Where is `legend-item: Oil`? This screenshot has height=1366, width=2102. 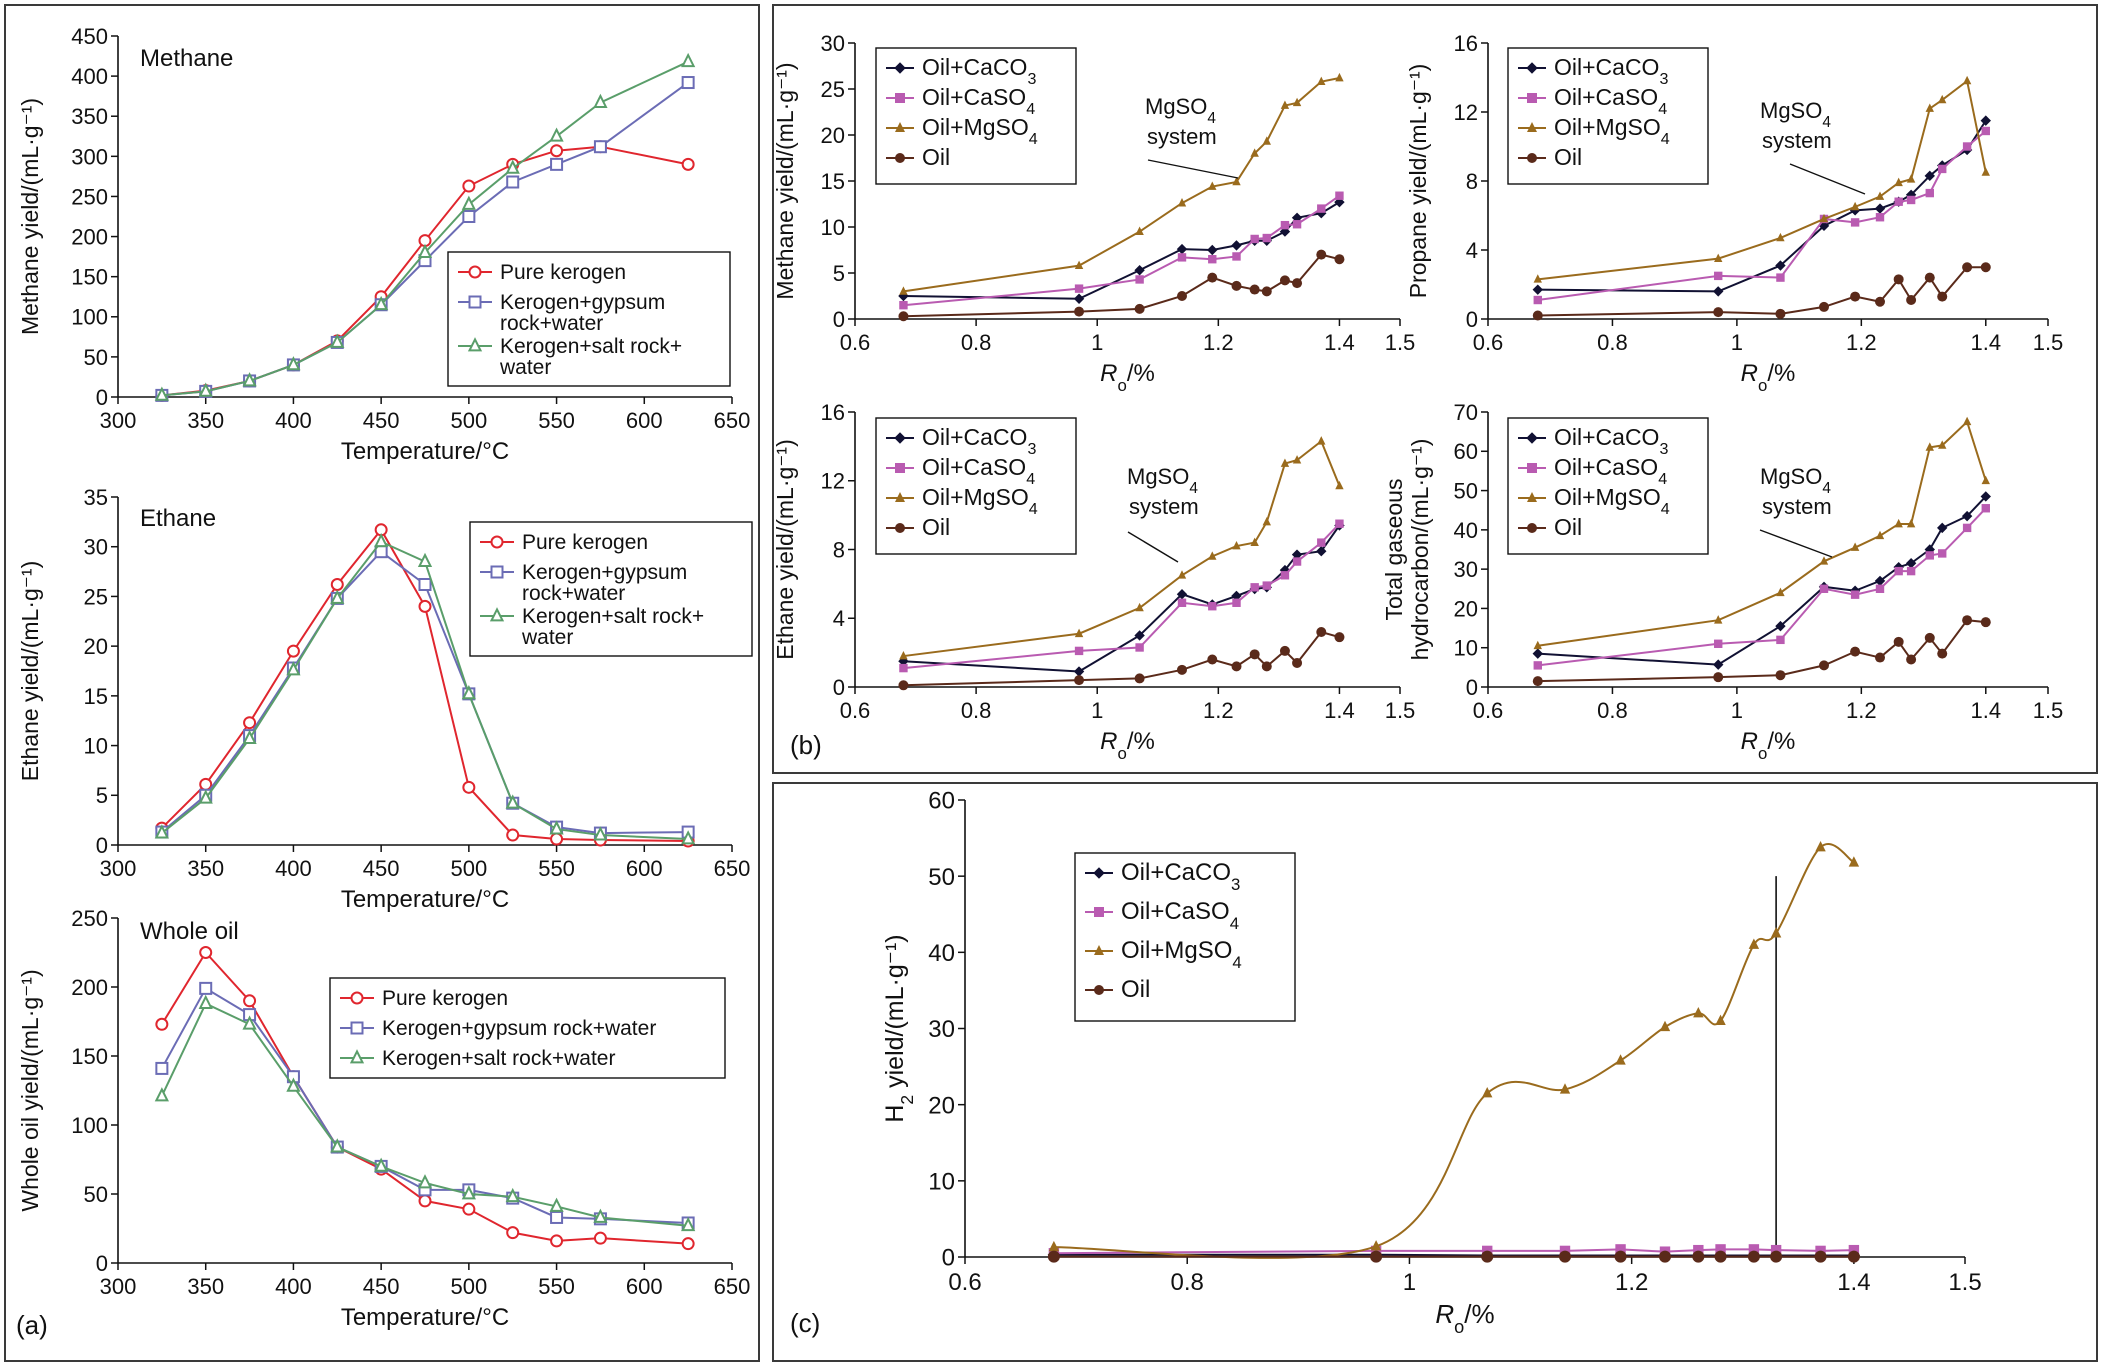 legend-item: Oil is located at coordinates (1550, 527).